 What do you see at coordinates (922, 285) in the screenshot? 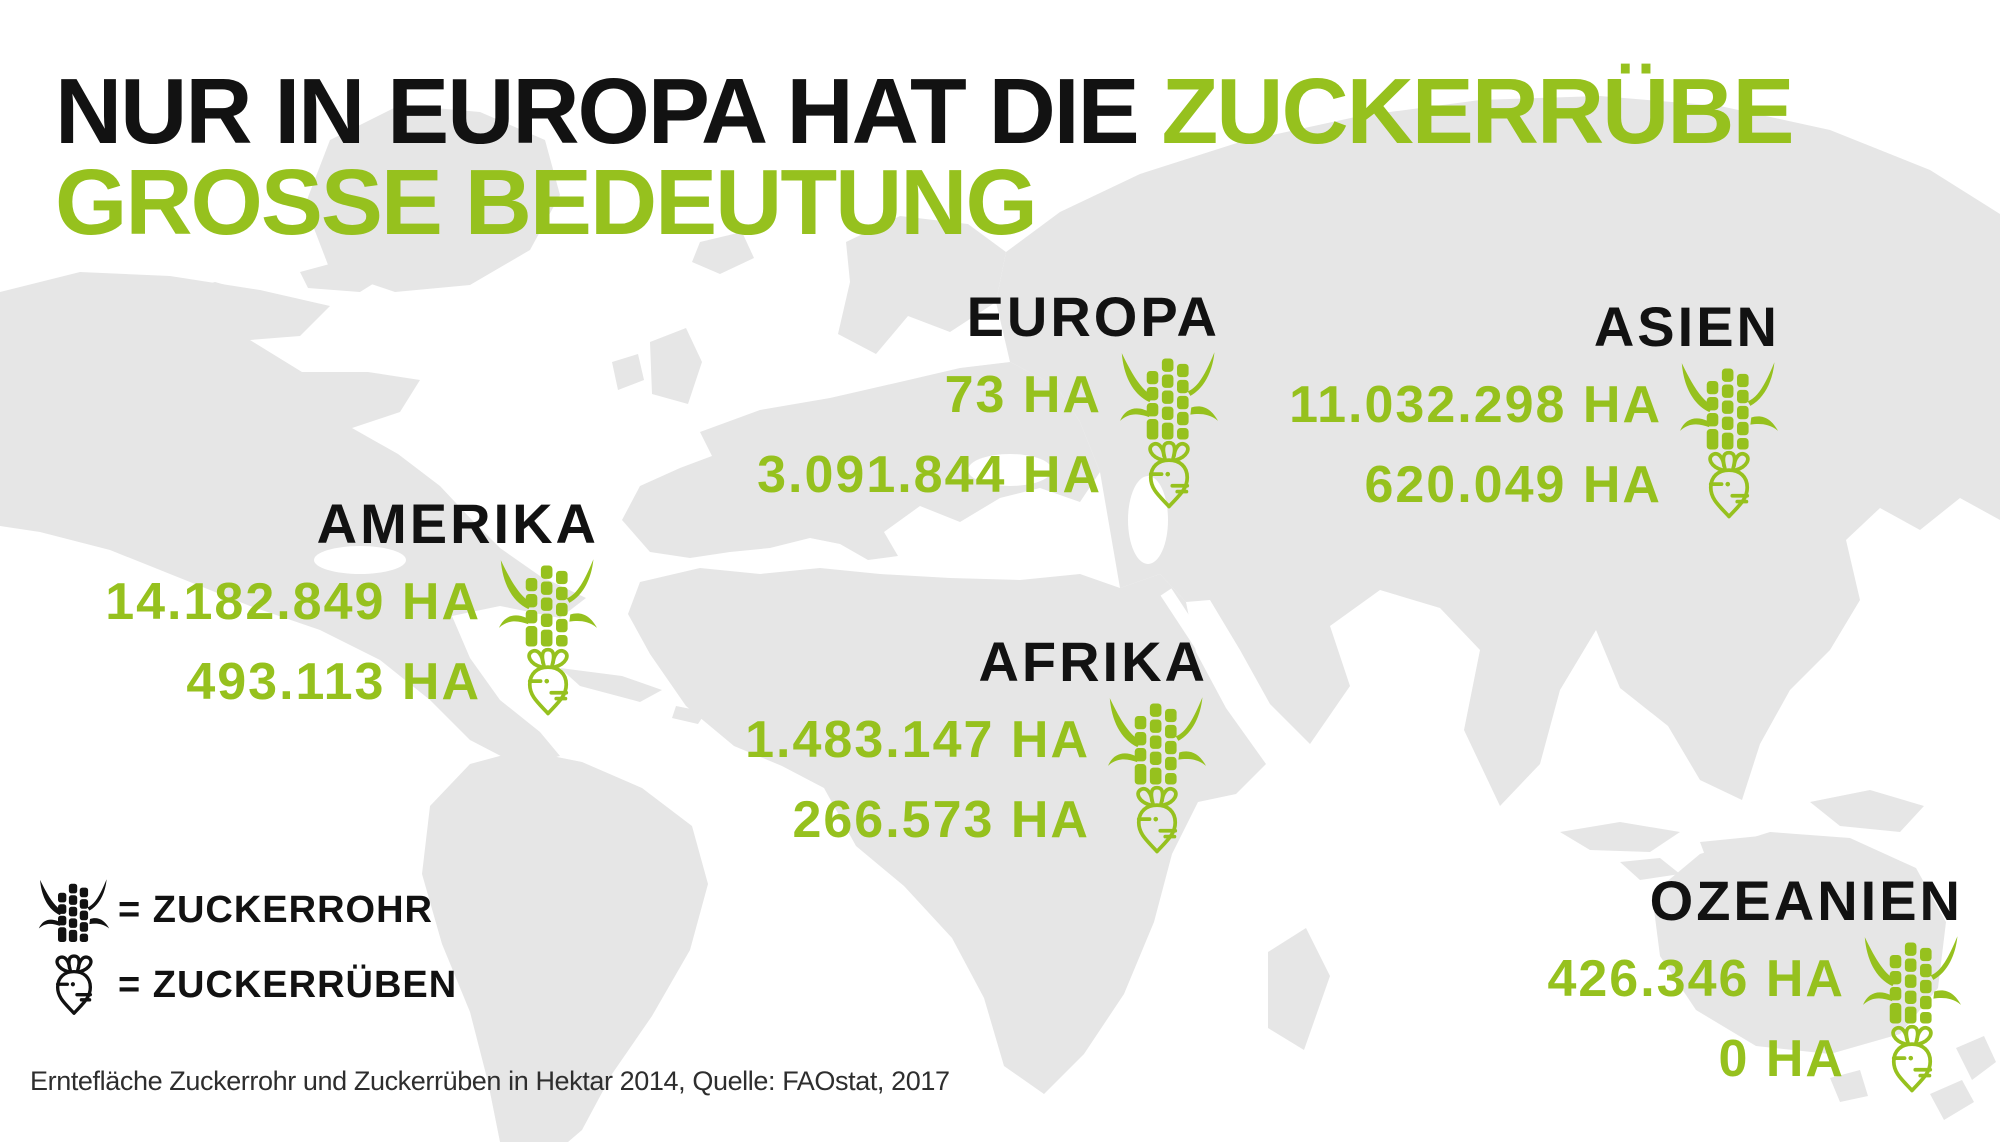
I see `map-scandinavia` at bounding box center [922, 285].